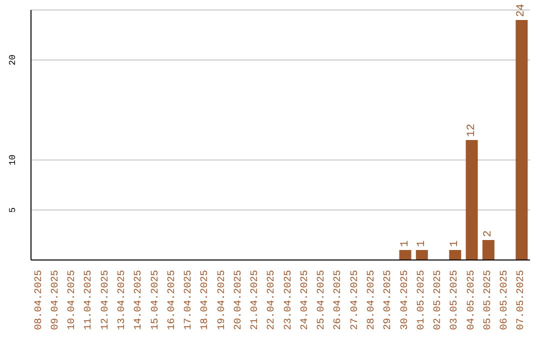 This screenshot has width=540, height=340. I want to click on x-tick-label: 24.04.2025, so click(305, 300).